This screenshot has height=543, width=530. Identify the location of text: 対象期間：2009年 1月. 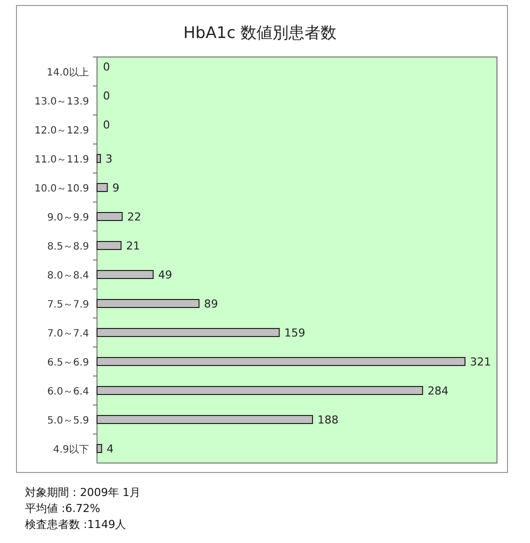
(82, 492).